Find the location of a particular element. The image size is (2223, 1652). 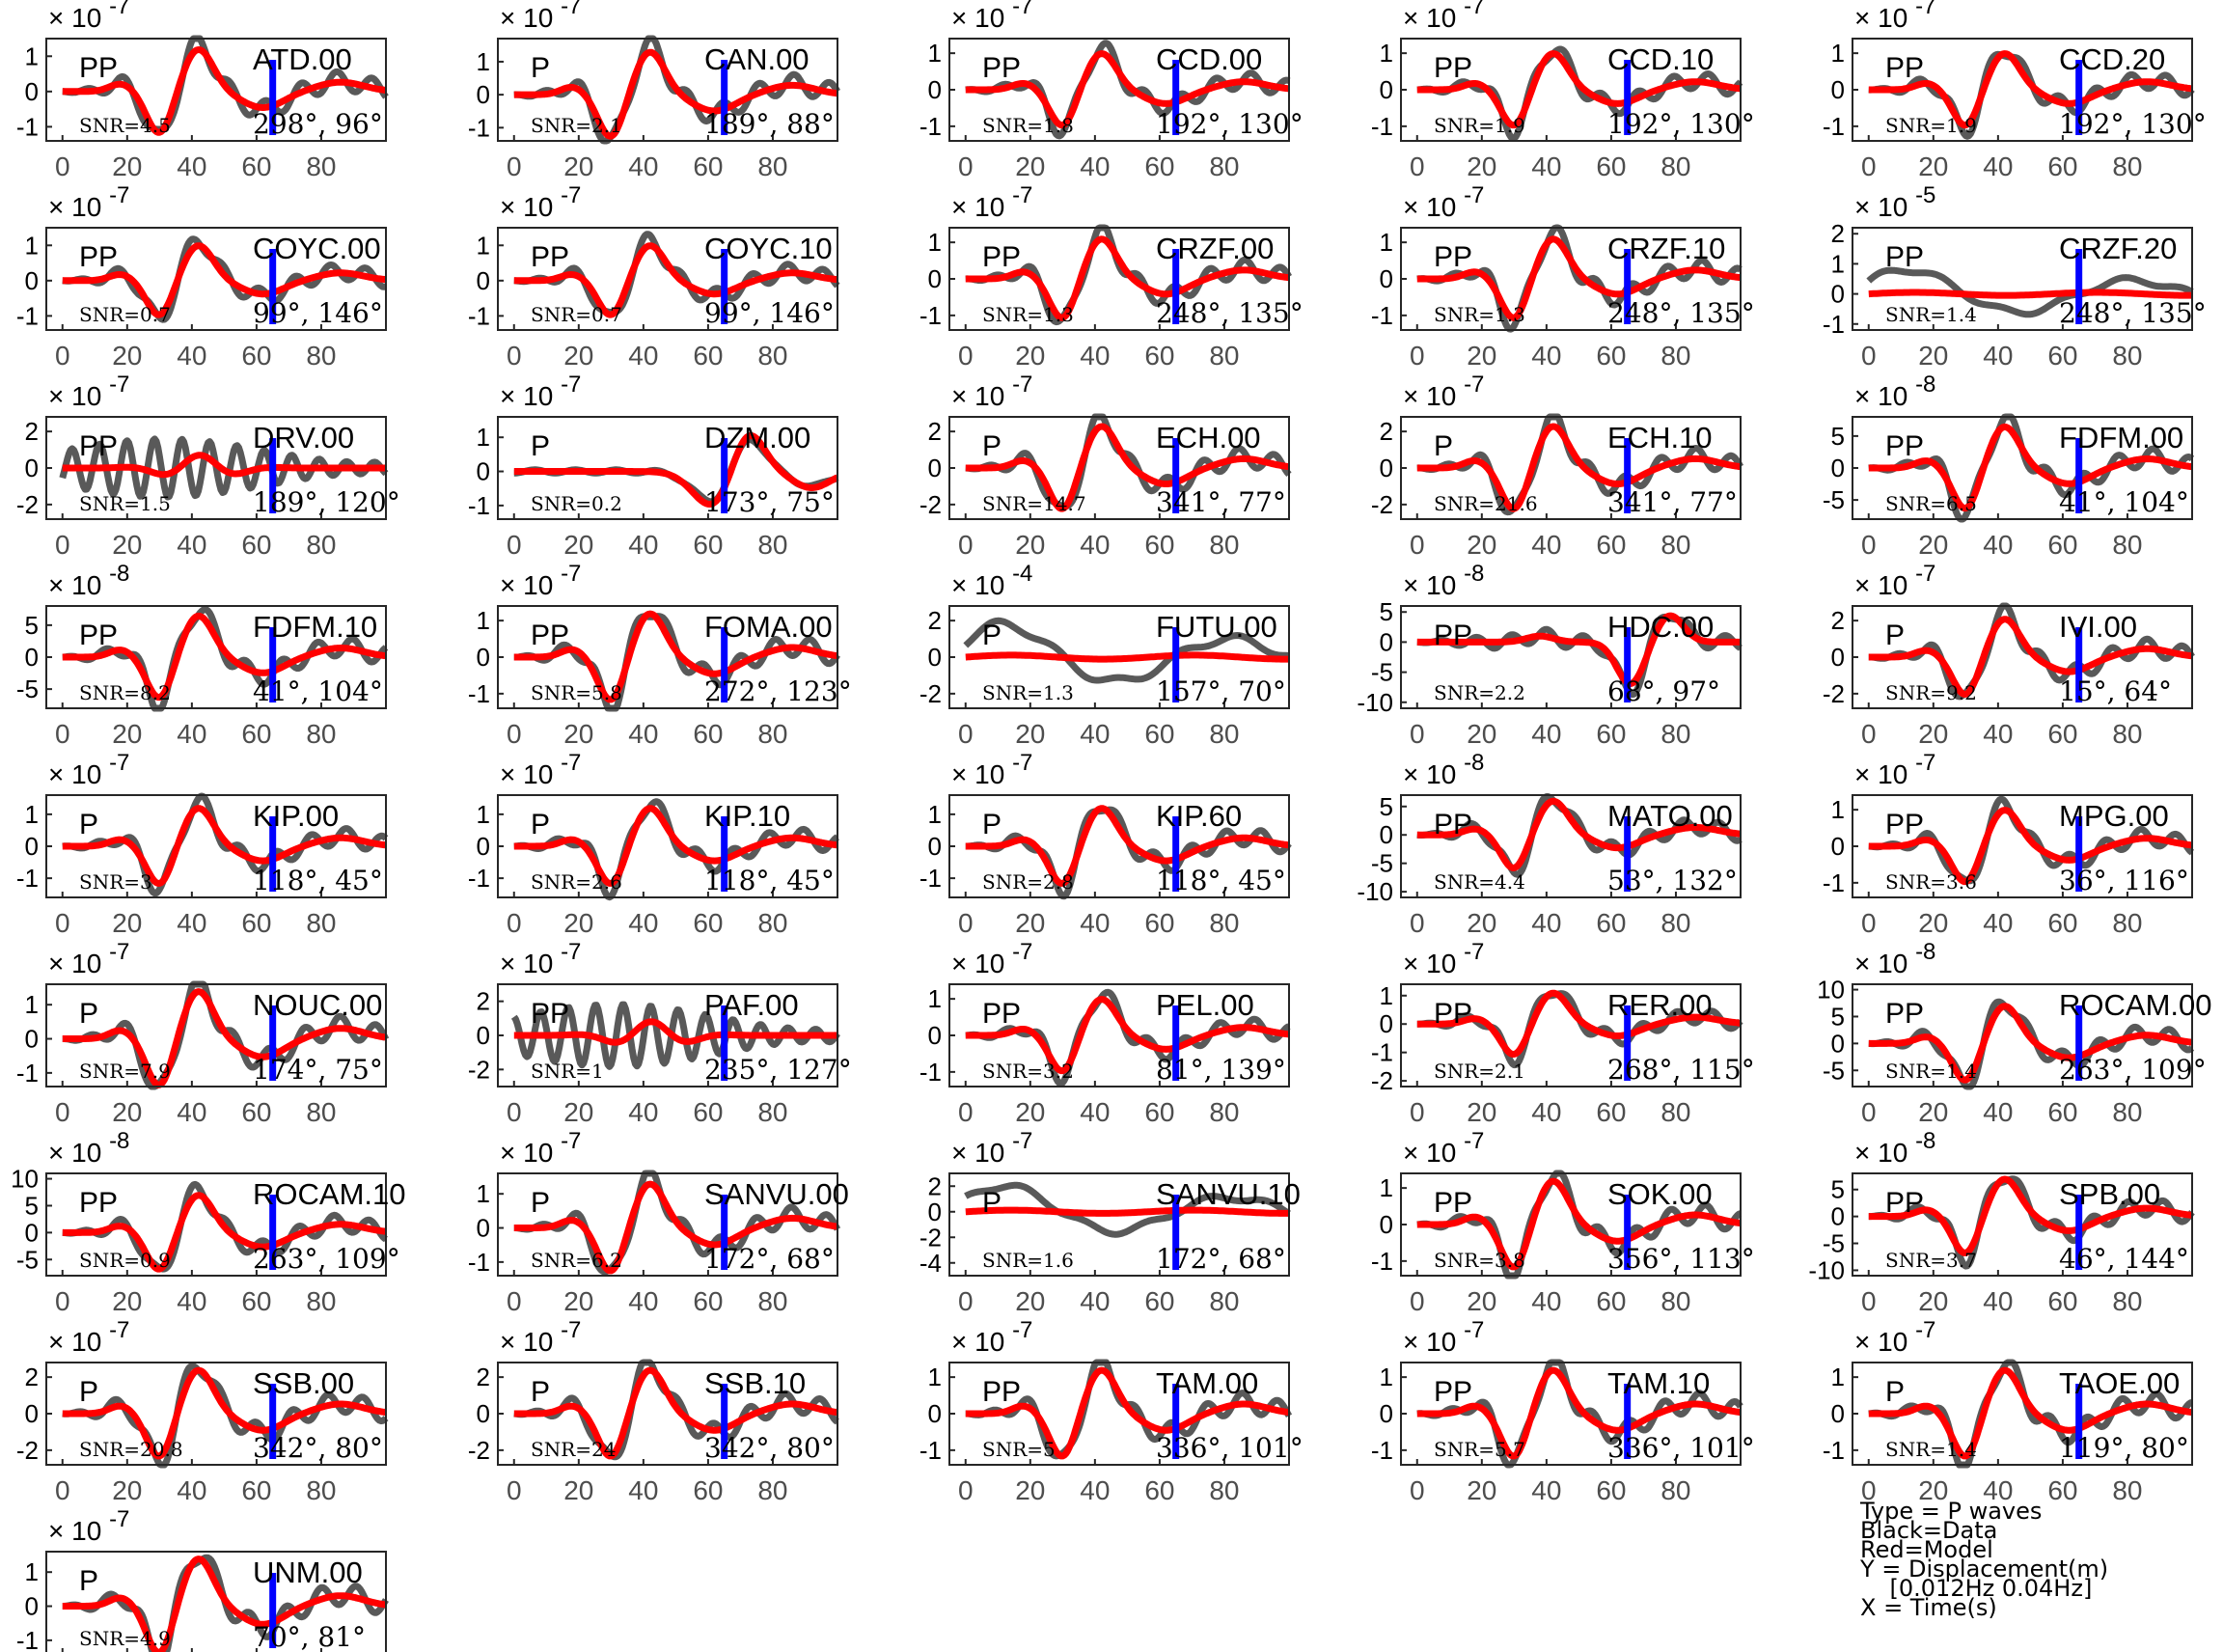

snr-label: SNR=4.5 is located at coordinates (125, 125).